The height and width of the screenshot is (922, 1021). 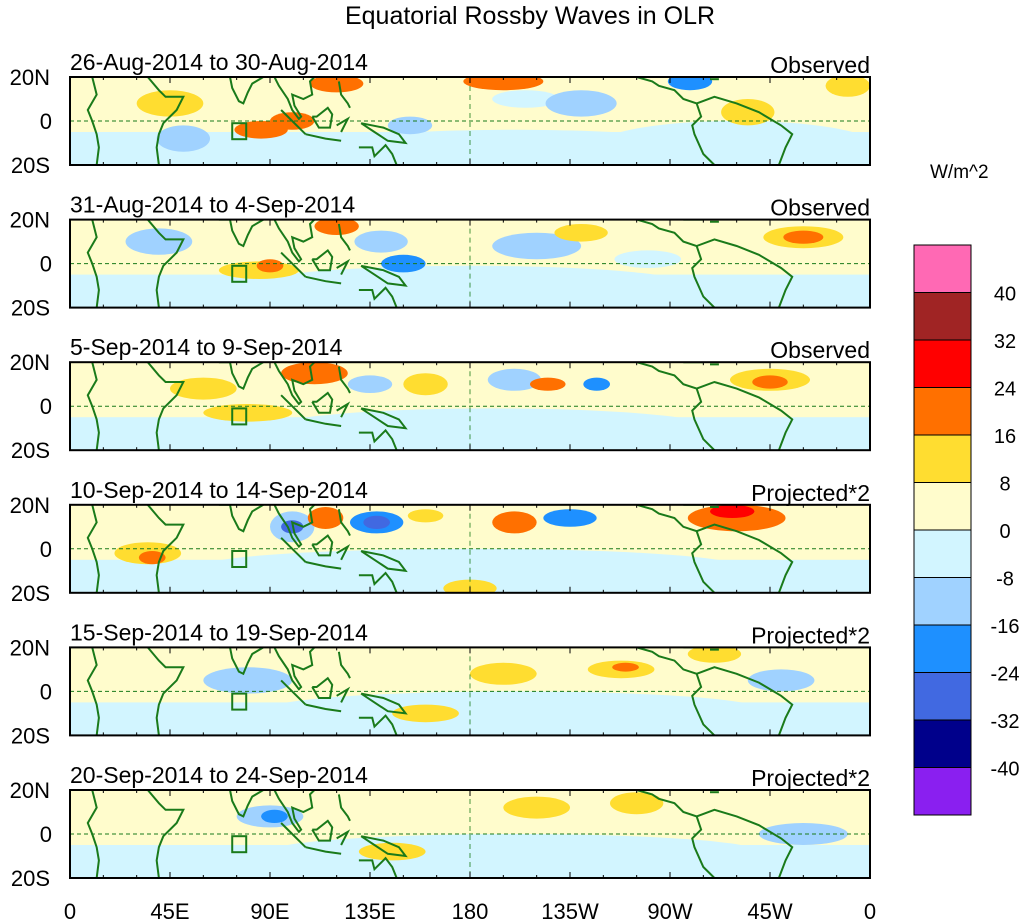 What do you see at coordinates (269, 910) in the screenshot?
I see `x-tick-label: 90E` at bounding box center [269, 910].